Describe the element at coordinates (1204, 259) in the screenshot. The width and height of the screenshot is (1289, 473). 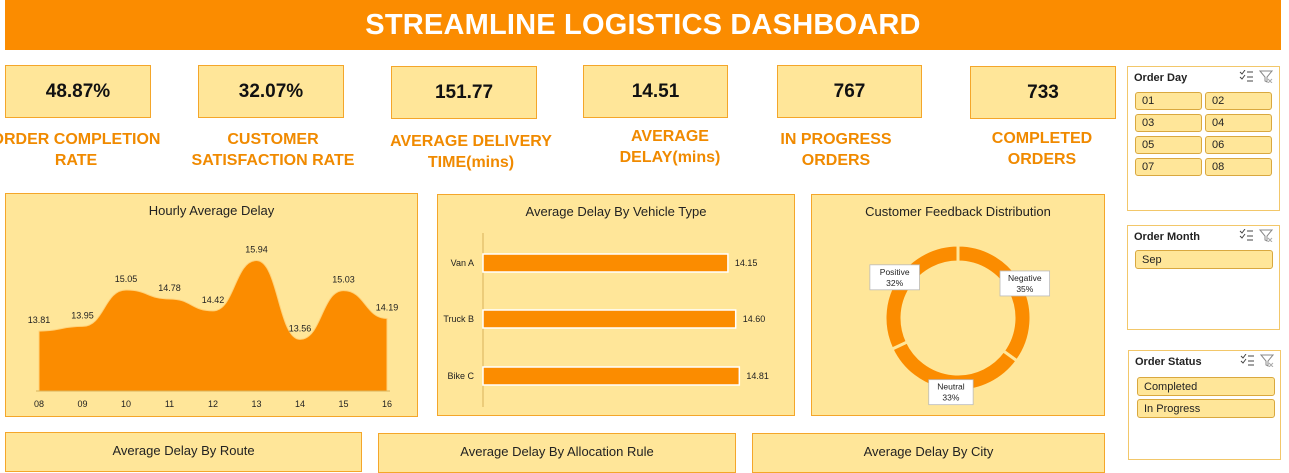
I see `order-month-item: Sep` at that location.